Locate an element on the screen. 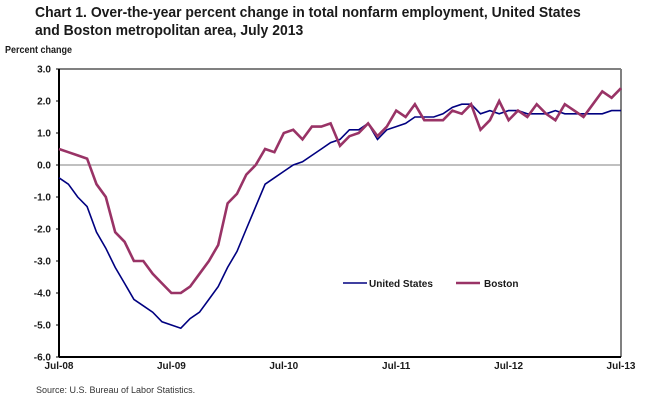  legend-label-boston: Boston is located at coordinates (501, 284).